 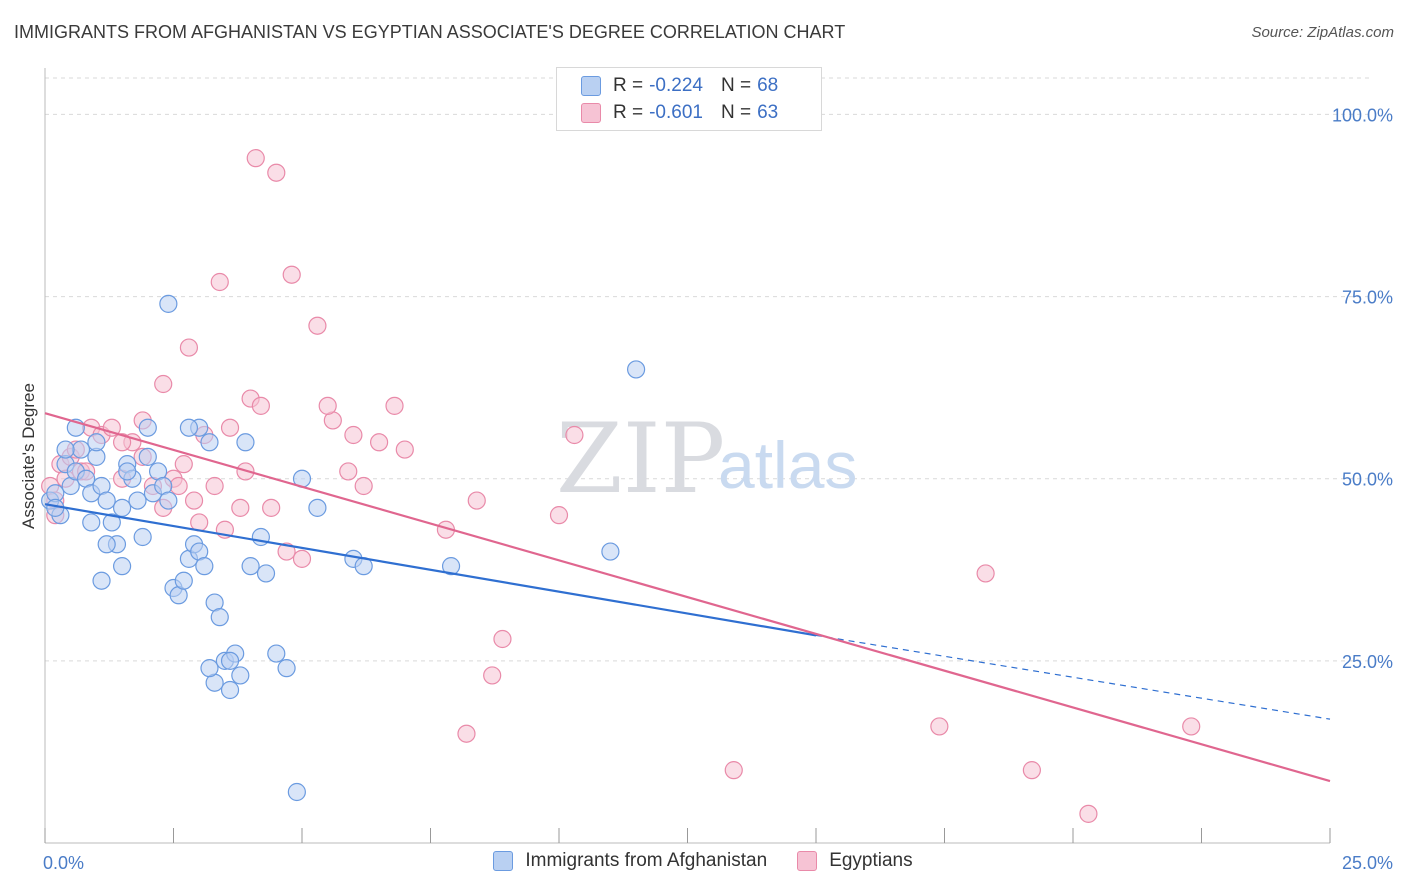 What do you see at coordinates (676, 85) in the screenshot?
I see `legend-r-value: -0.224` at bounding box center [676, 85].